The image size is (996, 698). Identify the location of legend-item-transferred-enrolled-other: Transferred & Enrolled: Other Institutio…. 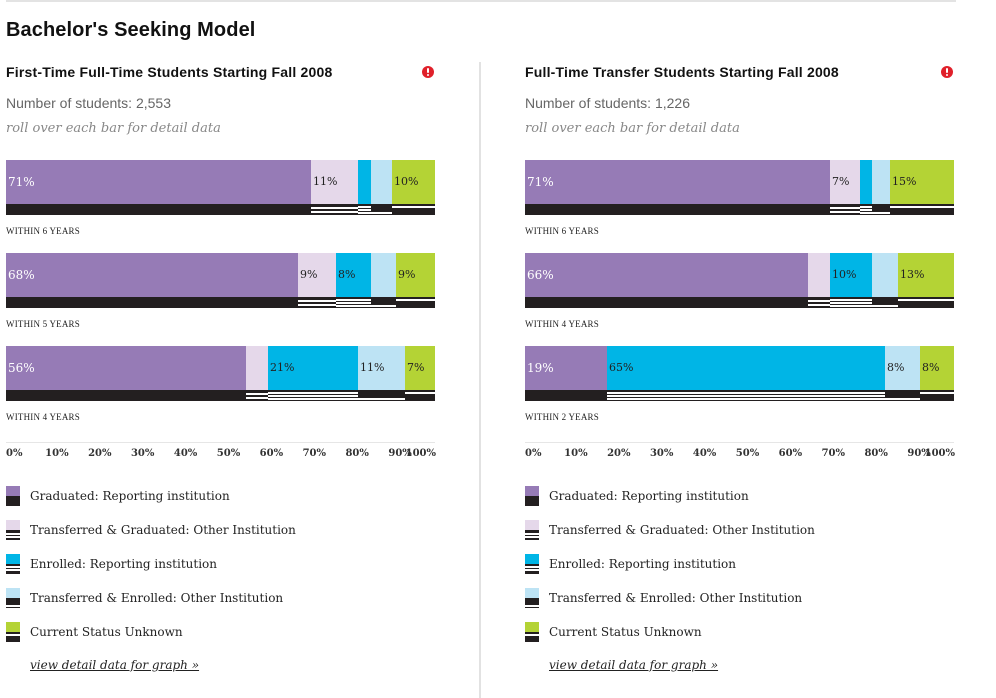
(156, 598).